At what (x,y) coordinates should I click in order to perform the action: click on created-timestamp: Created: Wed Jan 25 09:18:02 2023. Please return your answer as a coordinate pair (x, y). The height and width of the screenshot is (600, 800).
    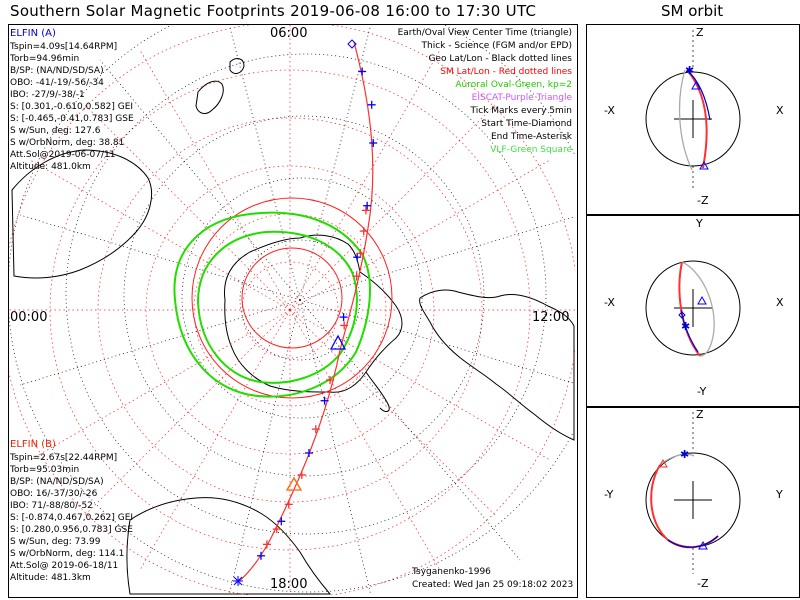
    Looking at the image, I should click on (493, 585).